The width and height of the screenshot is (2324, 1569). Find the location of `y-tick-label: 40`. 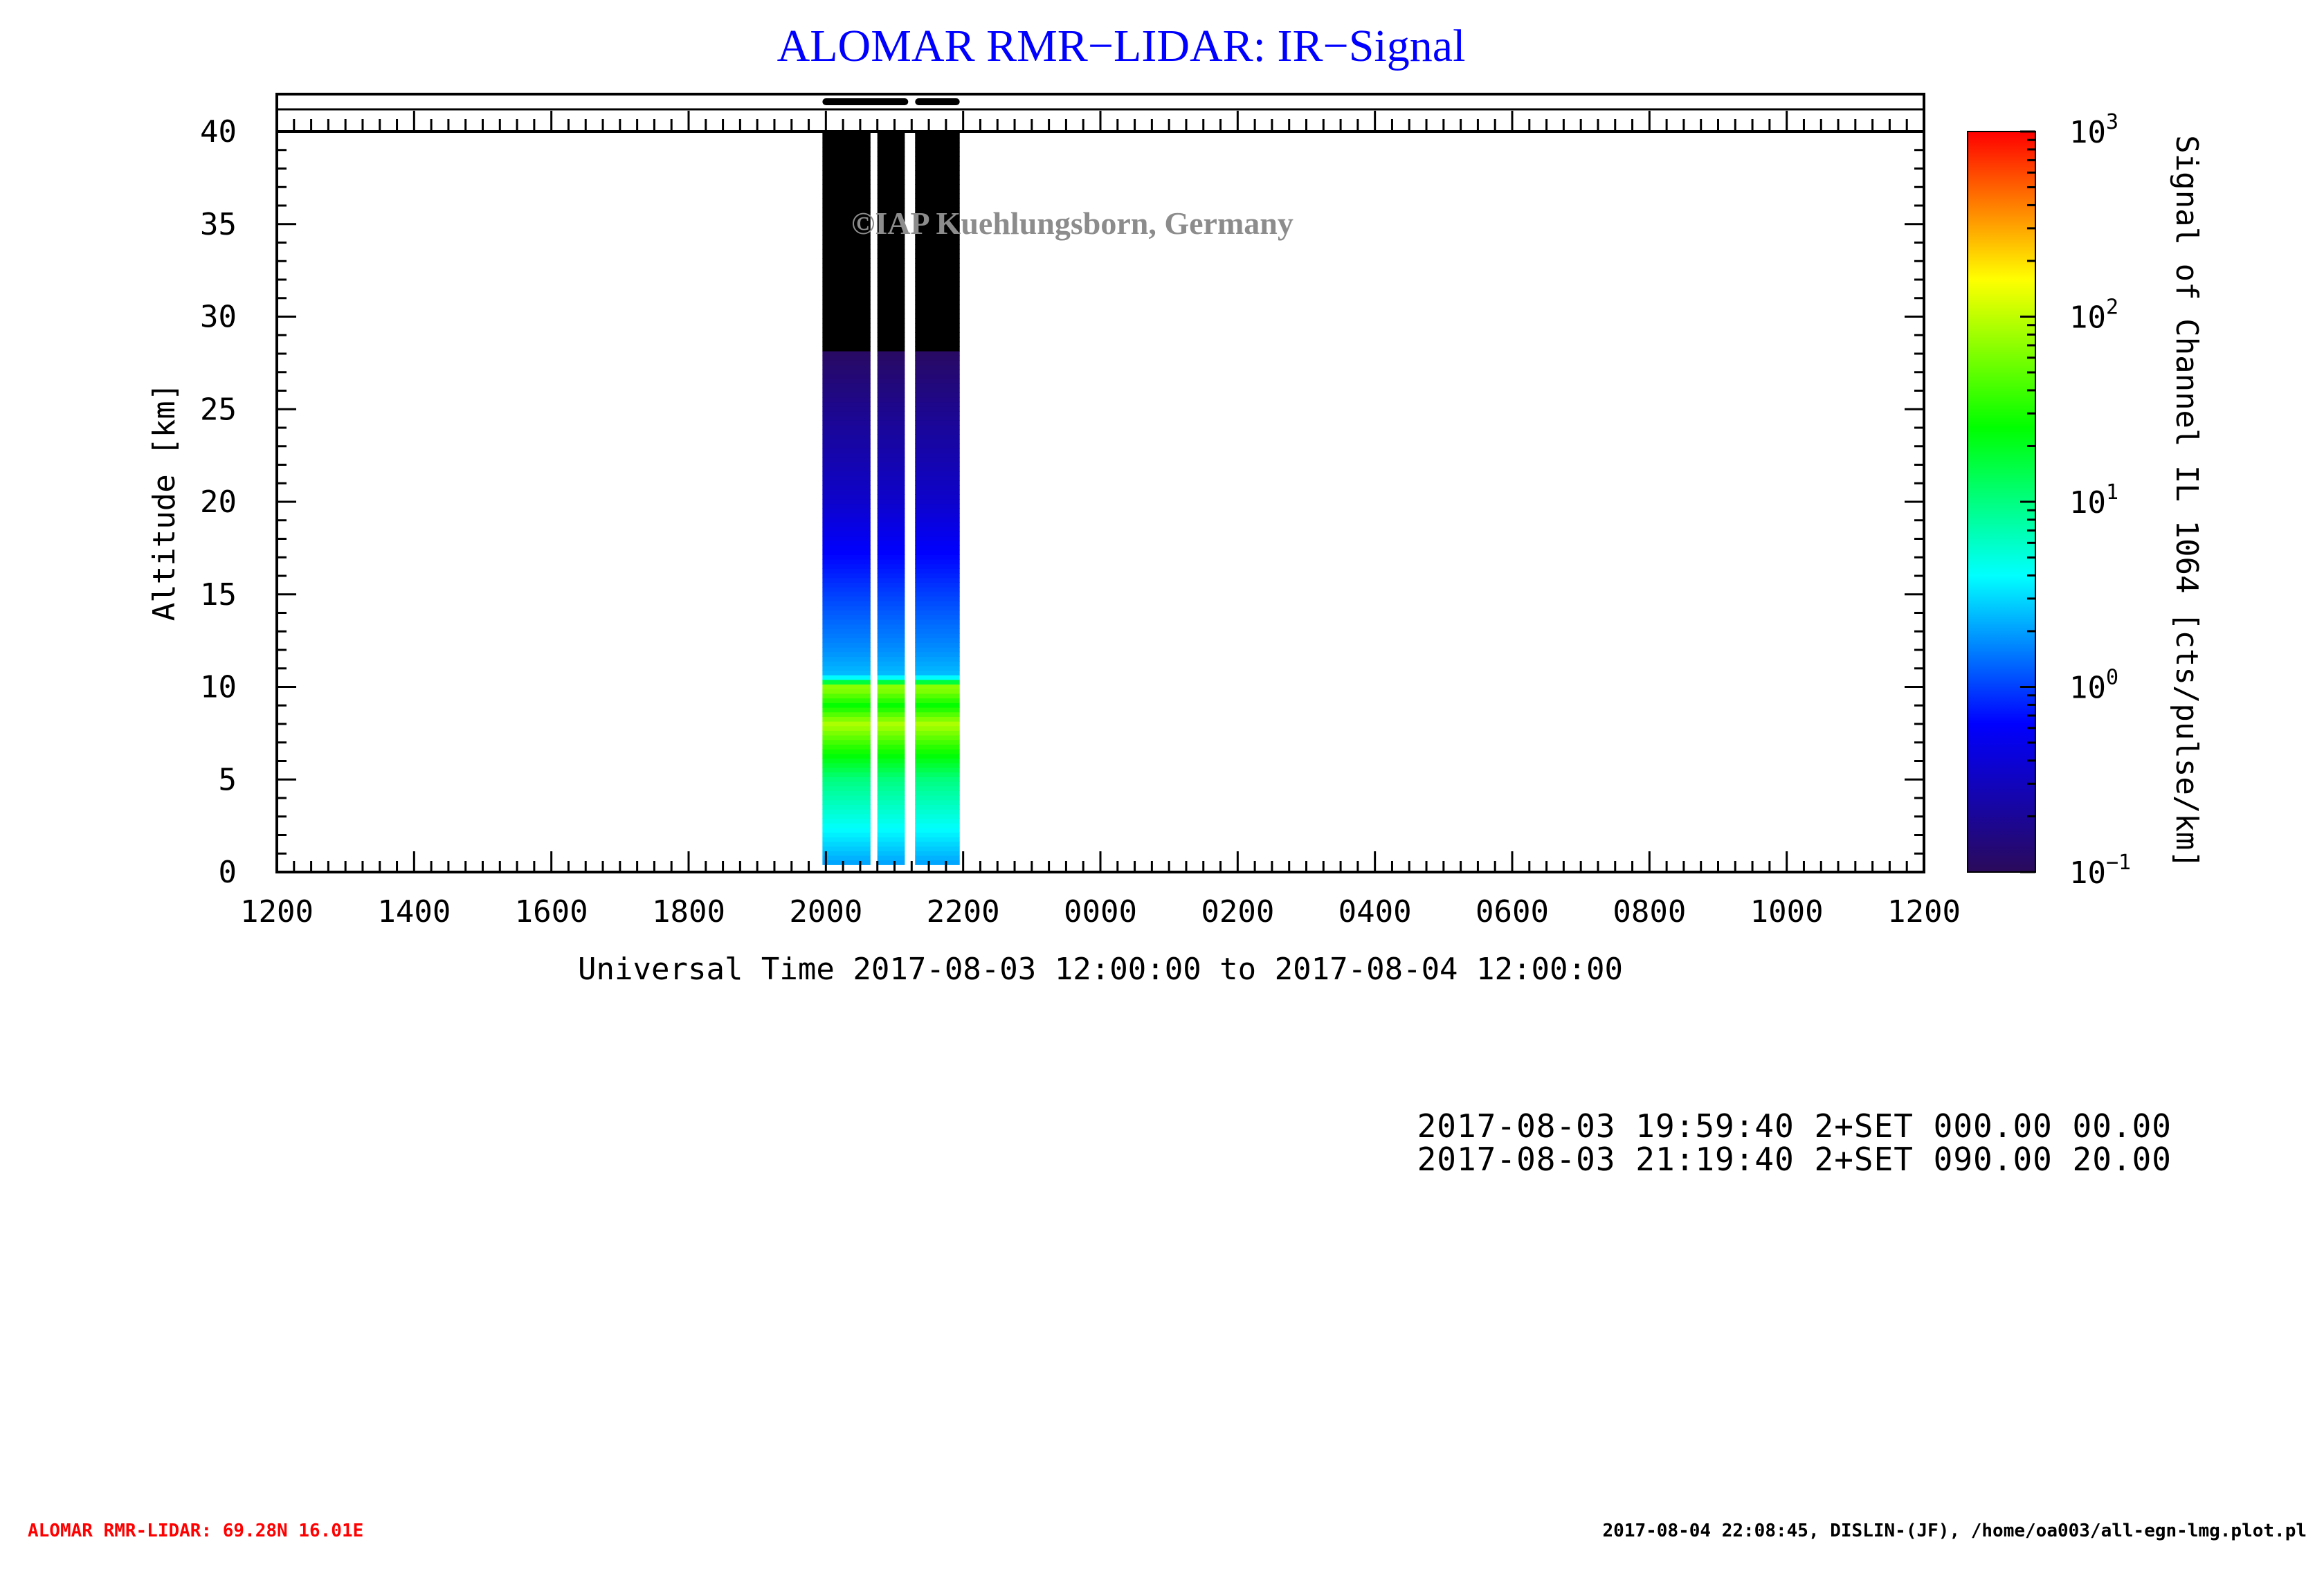

y-tick-label: 40 is located at coordinates (218, 131).